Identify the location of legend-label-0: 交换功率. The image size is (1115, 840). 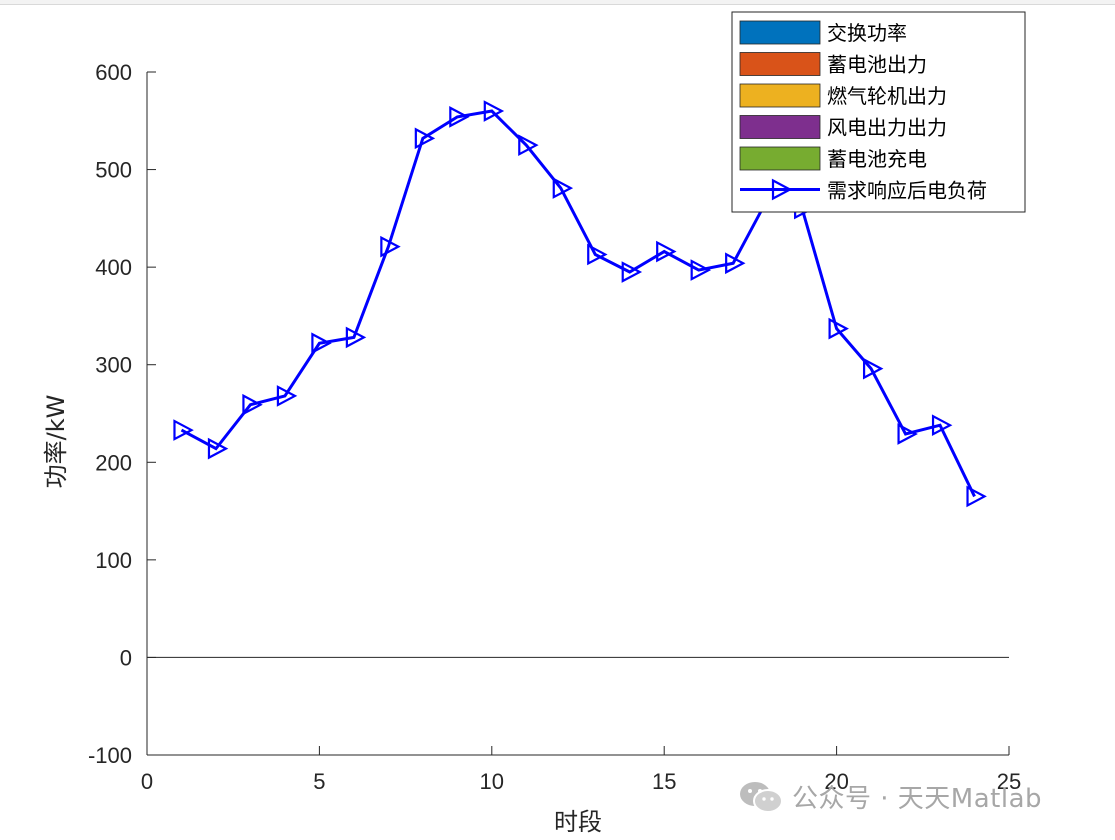
(867, 33).